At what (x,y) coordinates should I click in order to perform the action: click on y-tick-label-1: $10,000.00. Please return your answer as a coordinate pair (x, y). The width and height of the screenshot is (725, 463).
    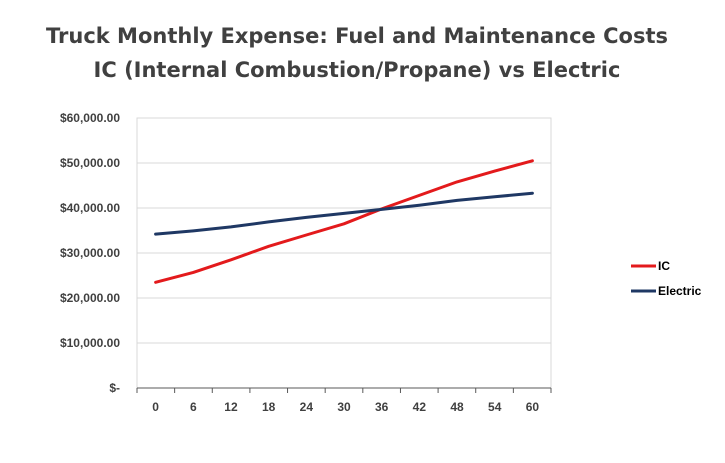
    Looking at the image, I should click on (90, 343).